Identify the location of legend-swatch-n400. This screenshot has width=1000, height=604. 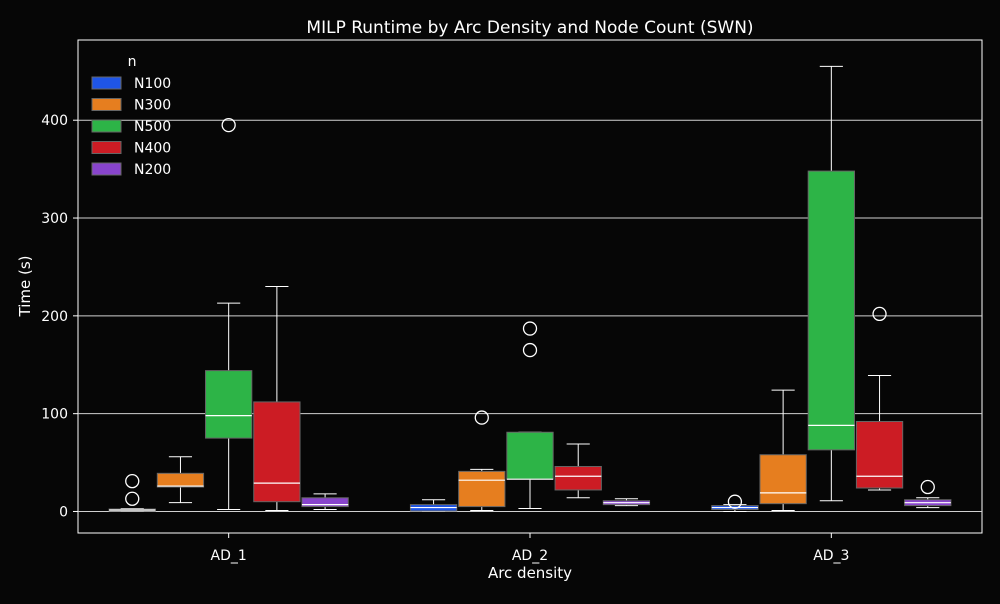
(106, 147).